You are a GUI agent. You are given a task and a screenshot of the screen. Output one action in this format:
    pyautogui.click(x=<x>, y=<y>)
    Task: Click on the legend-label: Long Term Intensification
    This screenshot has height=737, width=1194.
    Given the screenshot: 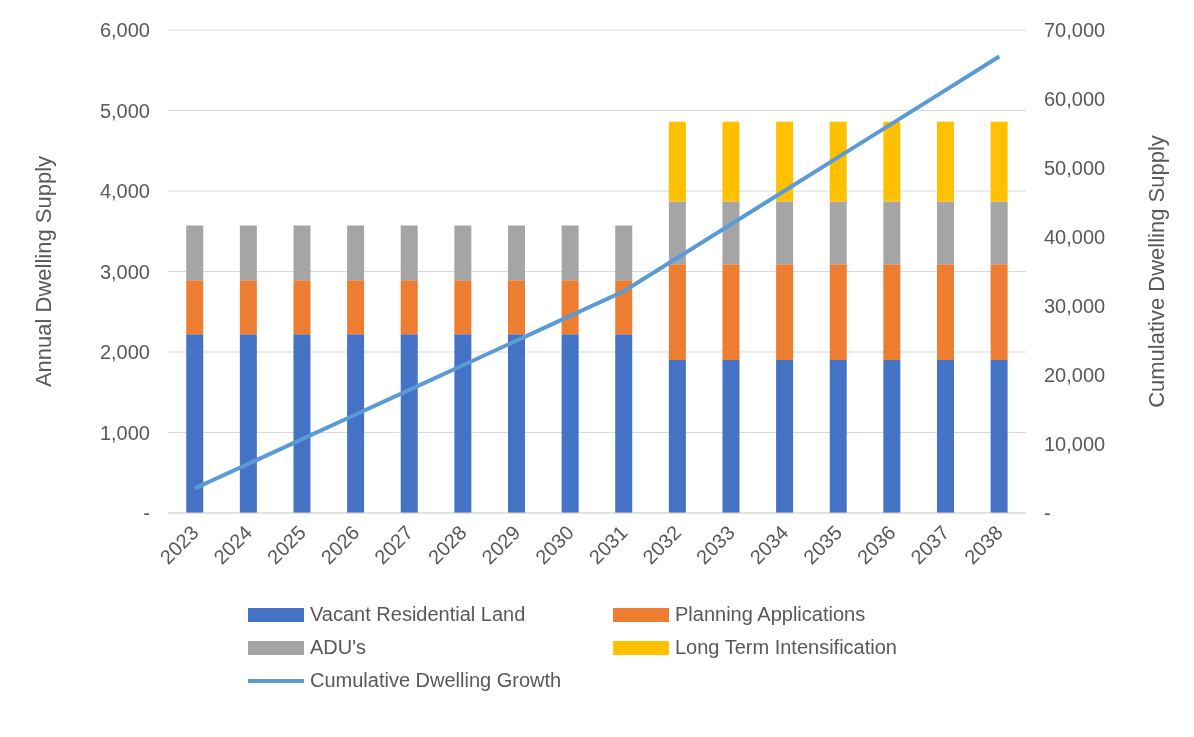 What is the action you would take?
    pyautogui.click(x=786, y=647)
    